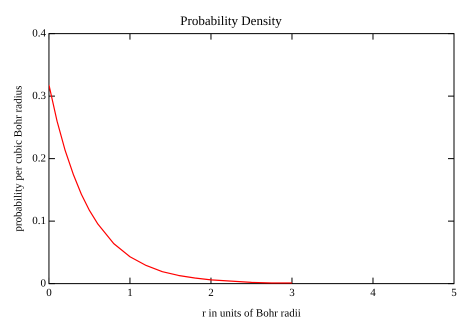 The width and height of the screenshot is (474, 332). I want to click on y-tick-label: 0.4, so click(39, 33).